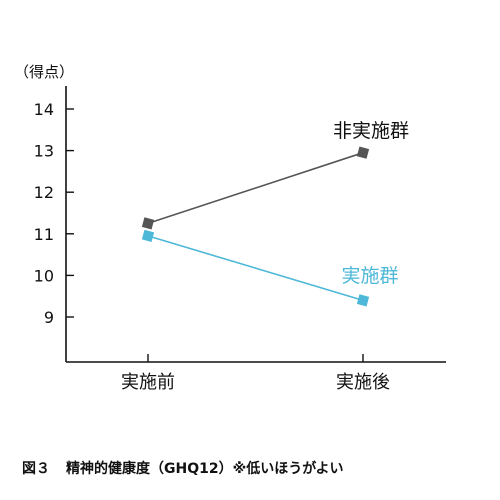 Image resolution: width=500 pixels, height=500 pixels. Describe the element at coordinates (44, 234) in the screenshot. I see `y-tick-label: 11` at that location.